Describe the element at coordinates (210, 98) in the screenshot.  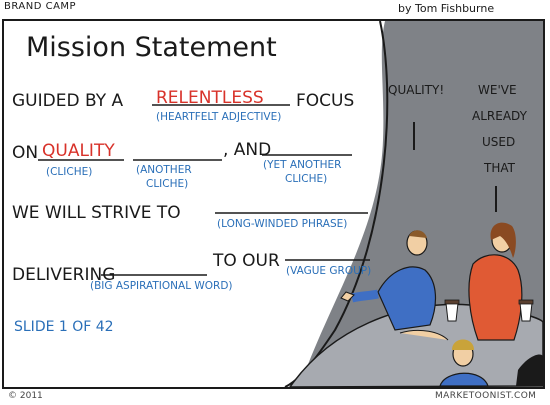
I see `line1-fill: RELENTLESS` at that location.